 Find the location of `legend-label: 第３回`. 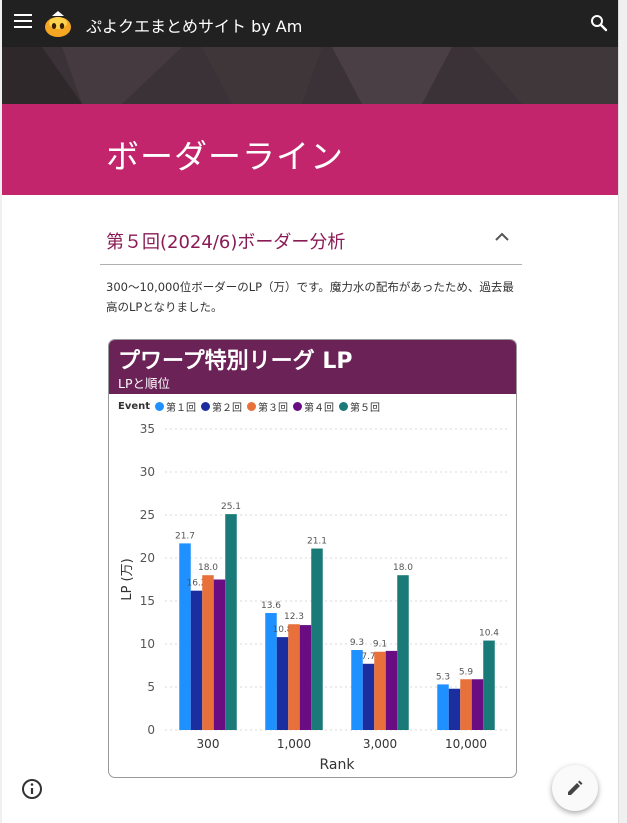

legend-label: 第３回 is located at coordinates (273, 408).